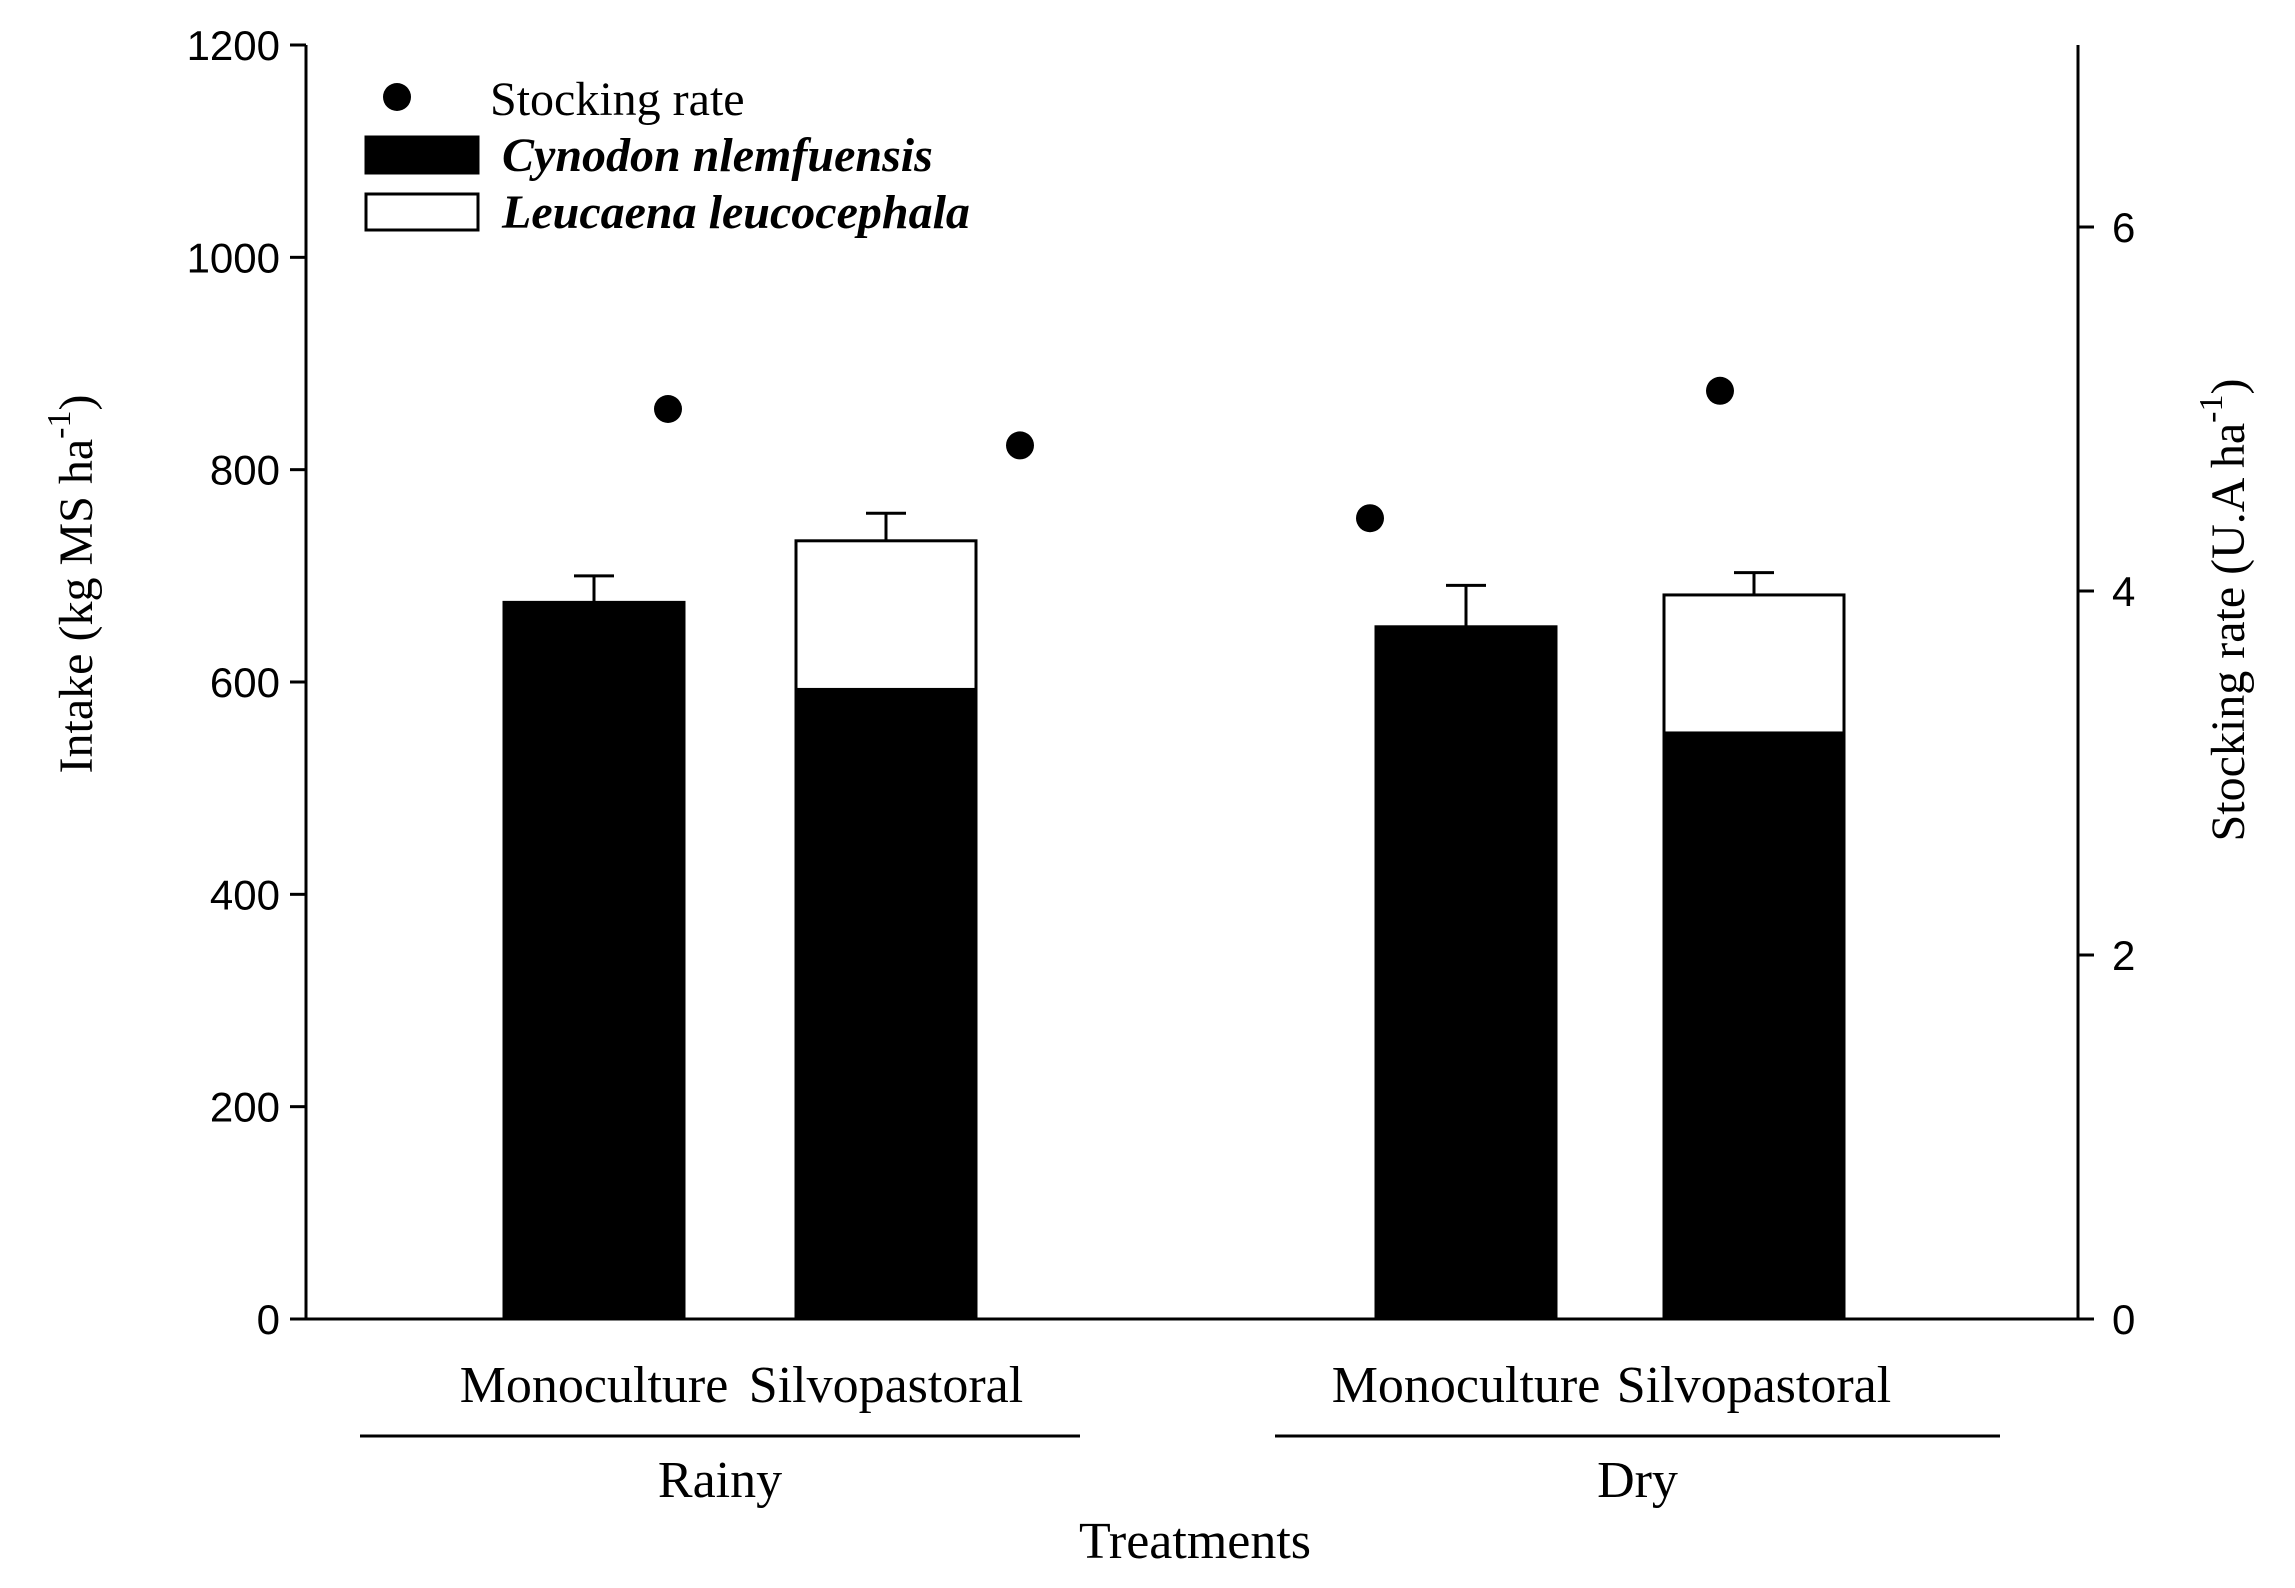 The height and width of the screenshot is (1588, 2295). Describe the element at coordinates (76, 606) in the screenshot. I see `y-axis-left-label-main: Intake (kg MS ha` at that location.